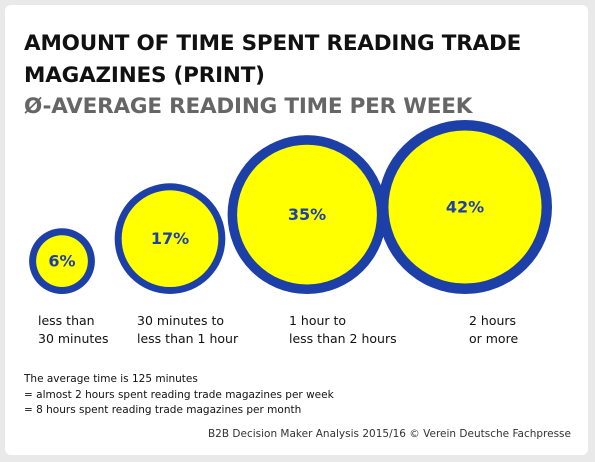  I want to click on category-label-4: 2 hours or more, so click(494, 329).